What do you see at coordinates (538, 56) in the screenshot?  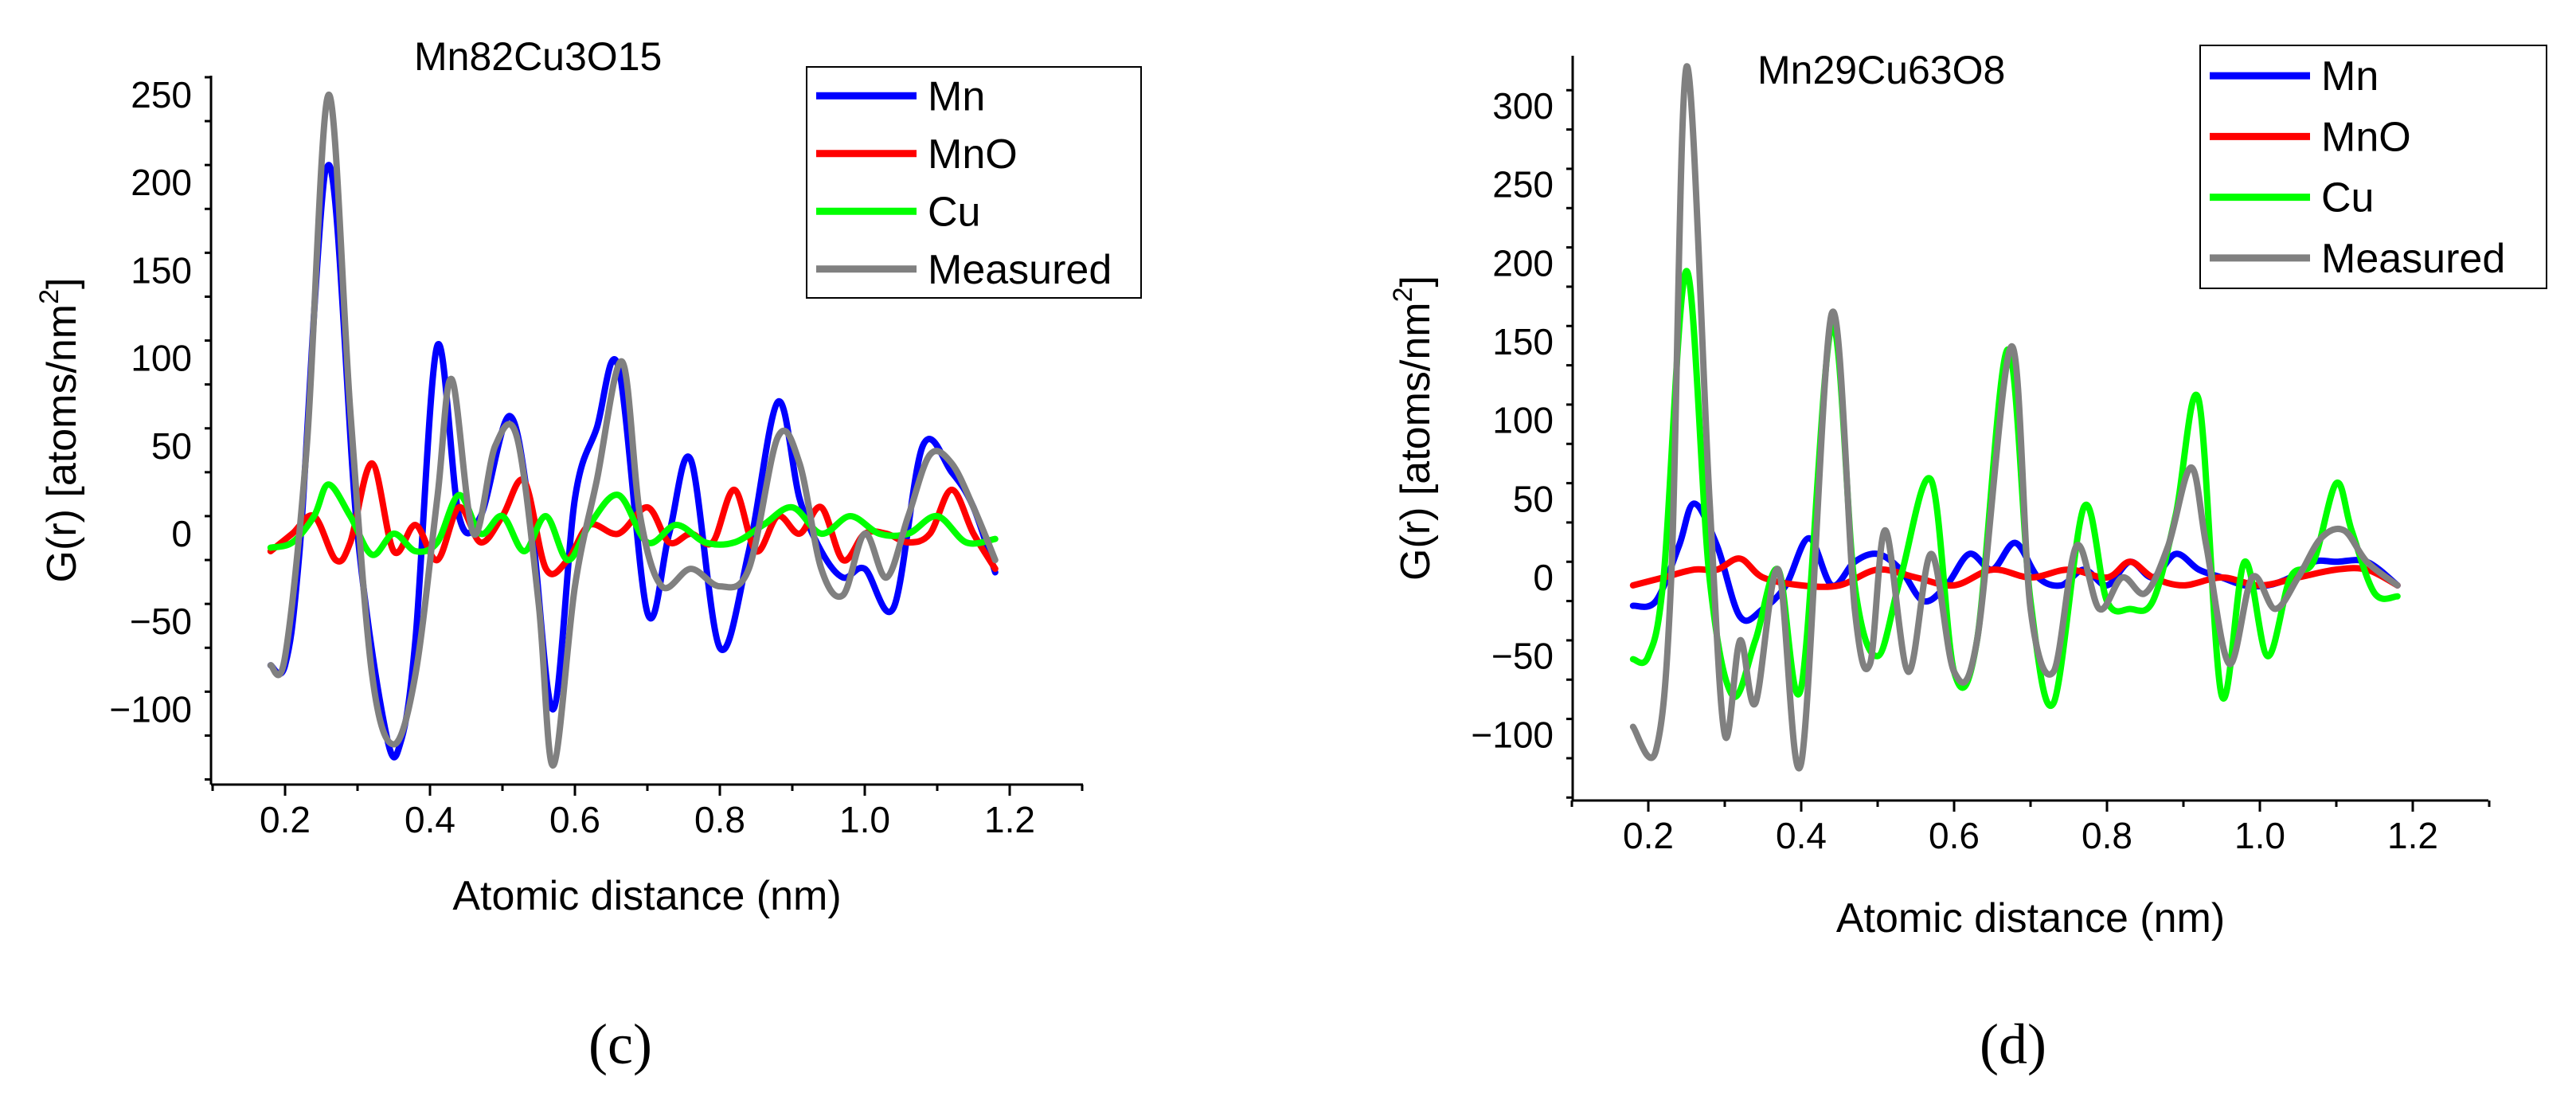 I see `chart-title: Mn82Cu3O15` at bounding box center [538, 56].